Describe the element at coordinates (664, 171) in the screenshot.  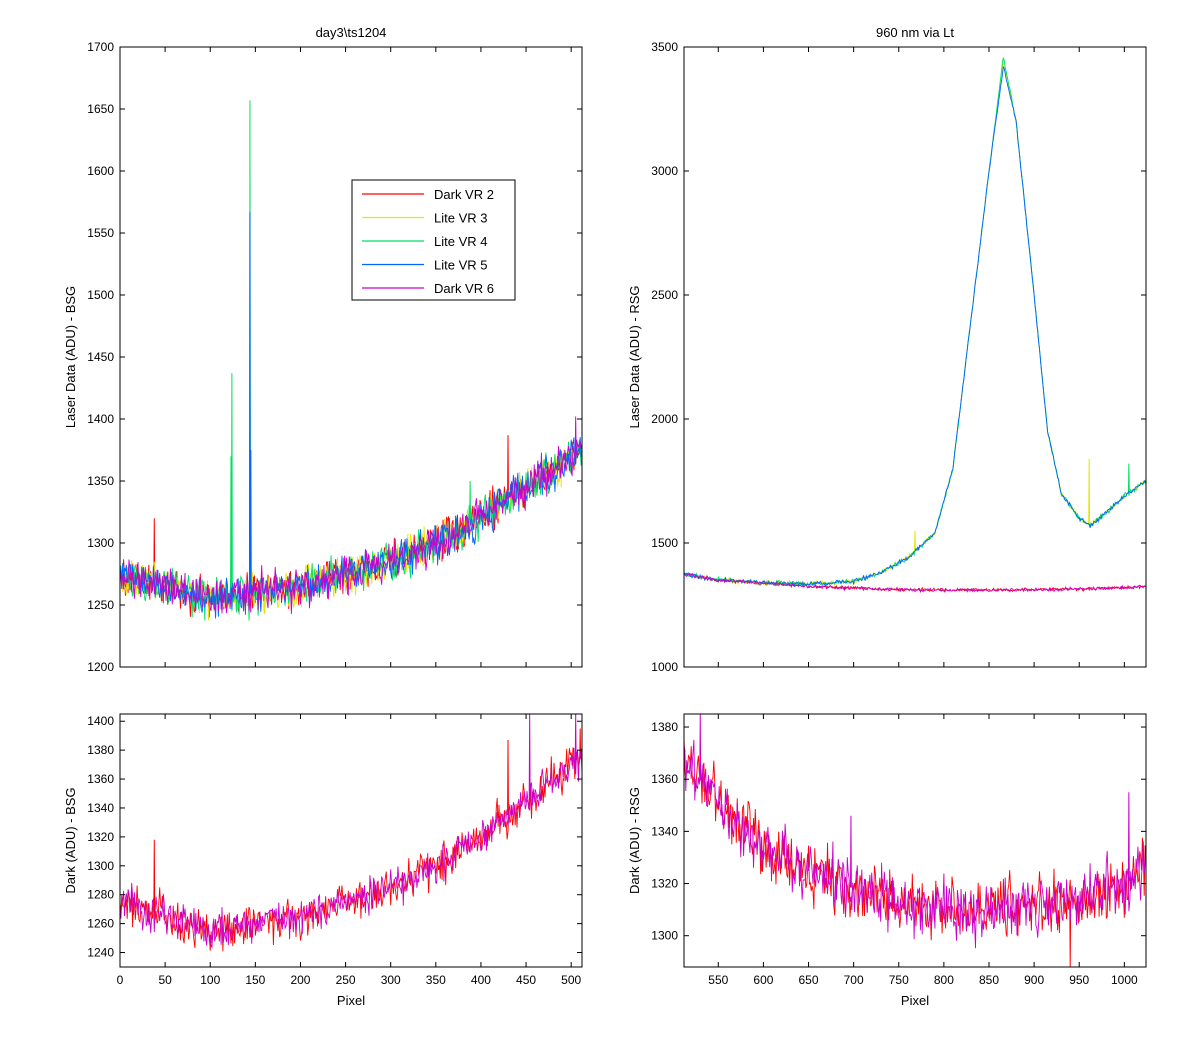
I see `y-tick-label: 3000` at that location.